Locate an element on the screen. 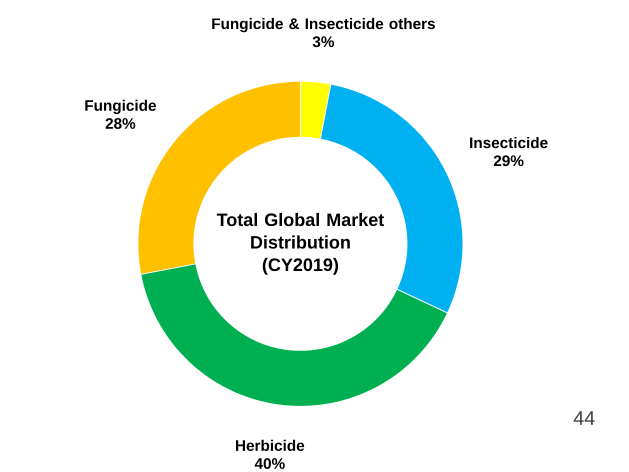  text: Total Global Market Distribution (CY2019) is located at coordinates (300, 243).